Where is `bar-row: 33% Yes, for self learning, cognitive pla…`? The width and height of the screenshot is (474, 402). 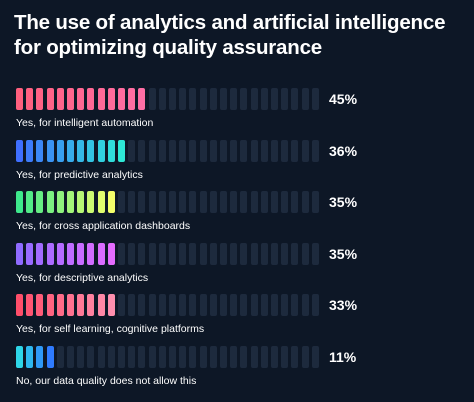
bar-row: 33% Yes, for self learning, cognitive pla… is located at coordinates (237, 320).